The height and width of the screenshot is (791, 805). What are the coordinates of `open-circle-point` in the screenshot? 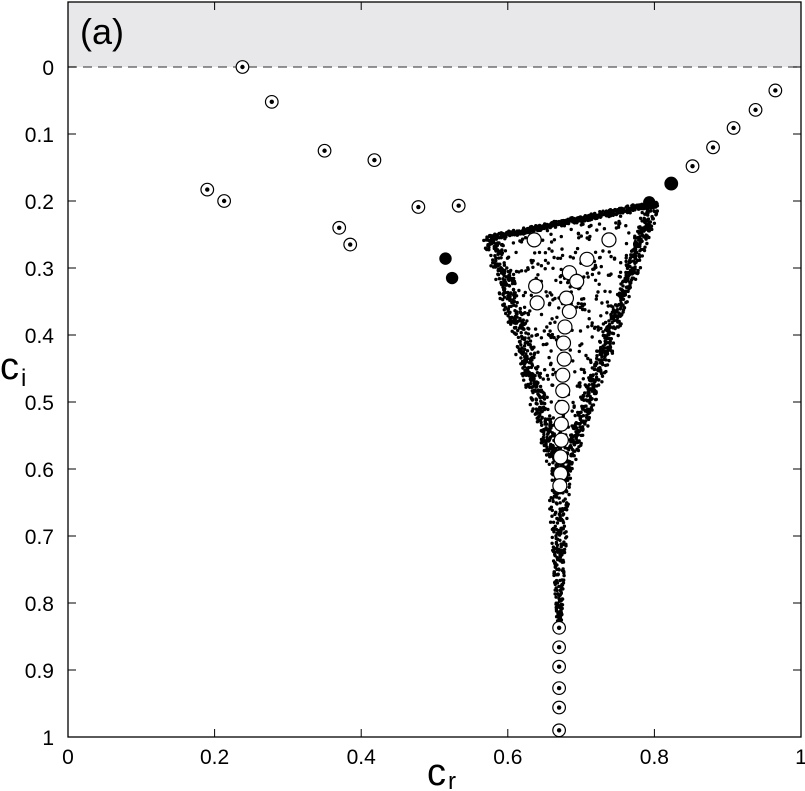 It's located at (536, 286).